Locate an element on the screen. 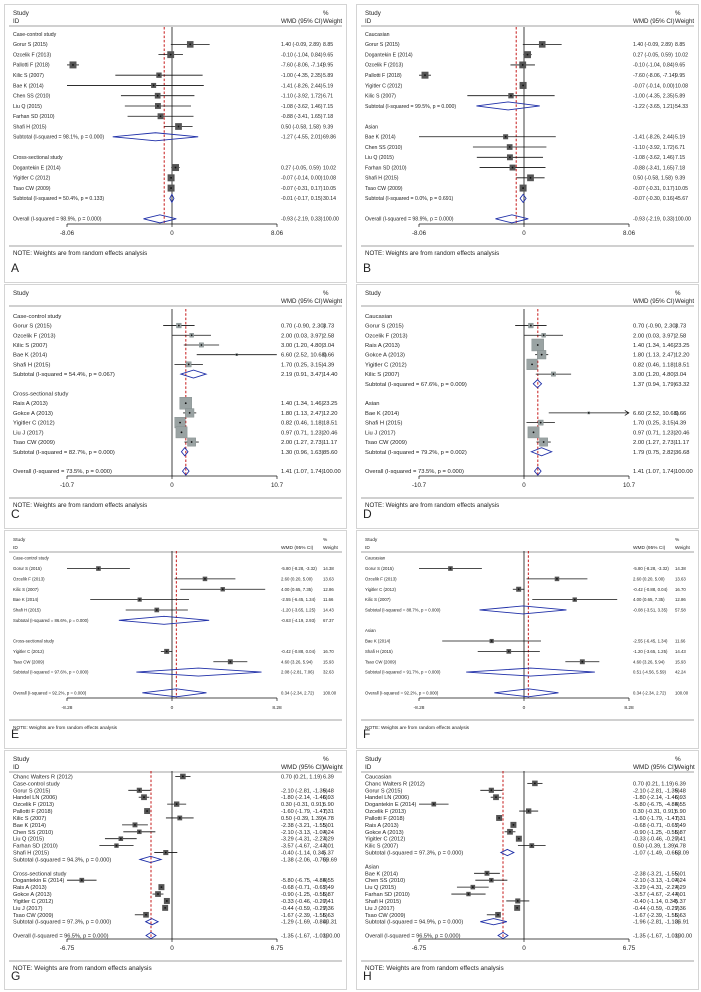 Image resolution: width=701 pixels, height=992 pixels. study-label: Yigitler C (2012) is located at coordinates (386, 365).